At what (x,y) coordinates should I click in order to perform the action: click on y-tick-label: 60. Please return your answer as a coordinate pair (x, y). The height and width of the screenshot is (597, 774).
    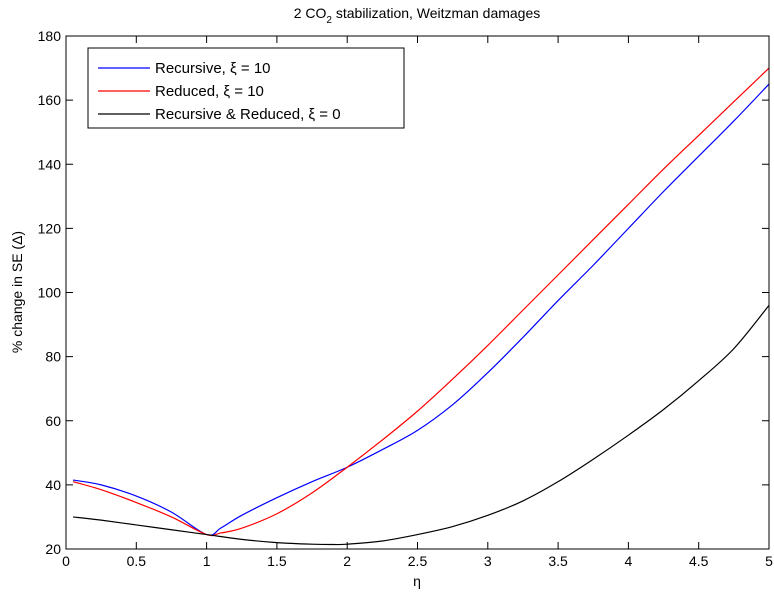
    Looking at the image, I should click on (53, 421).